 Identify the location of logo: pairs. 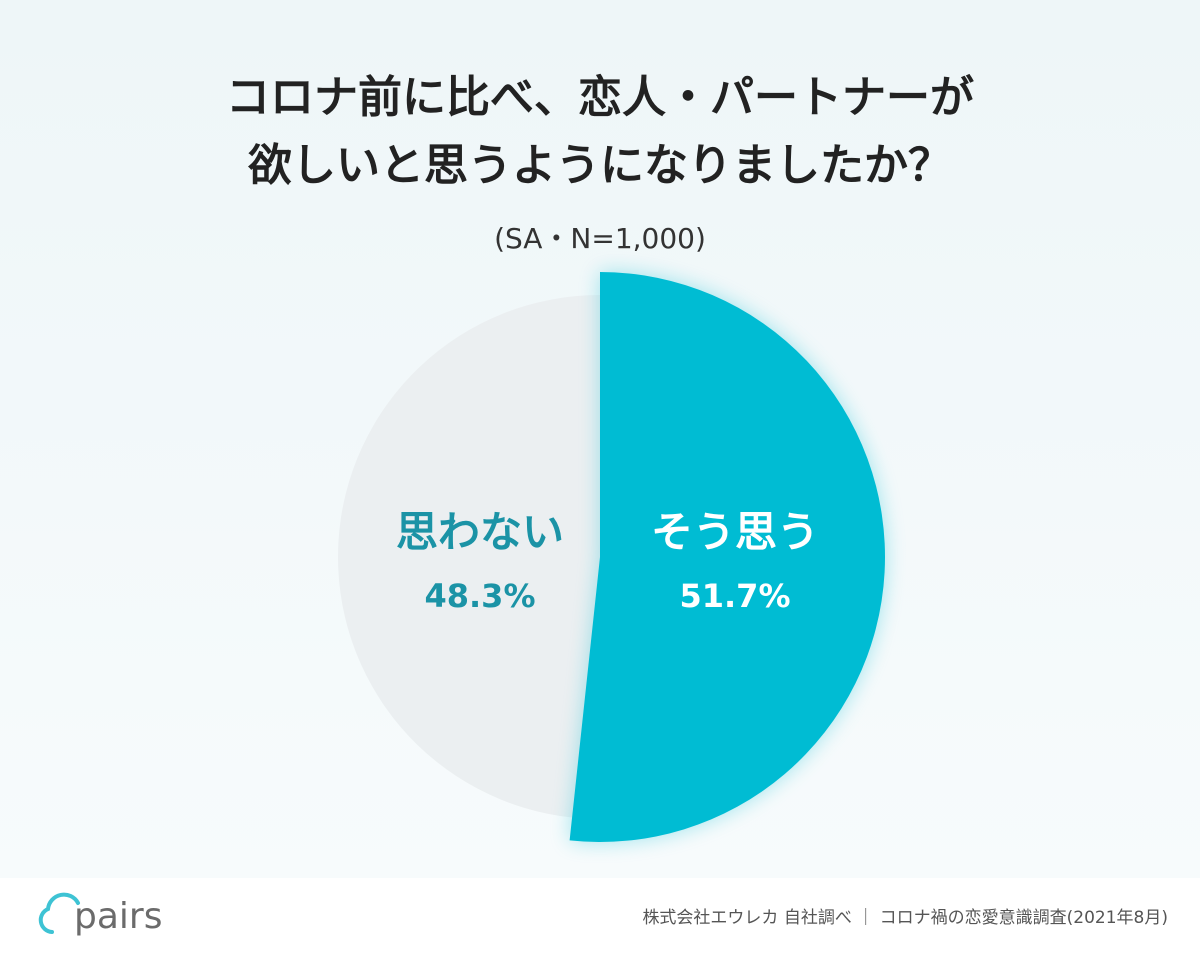
(100, 914).